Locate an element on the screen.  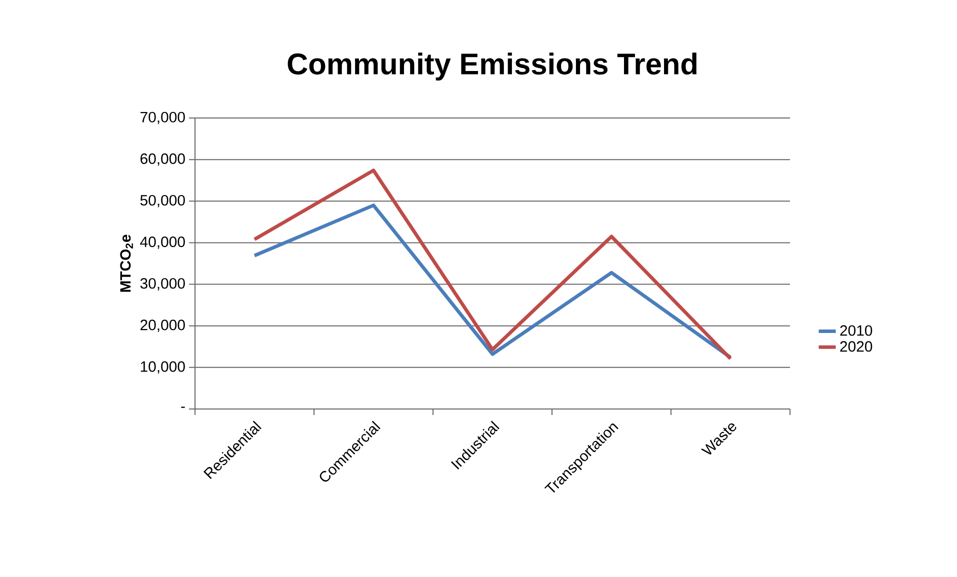
line-series is located at coordinates (492, 282).